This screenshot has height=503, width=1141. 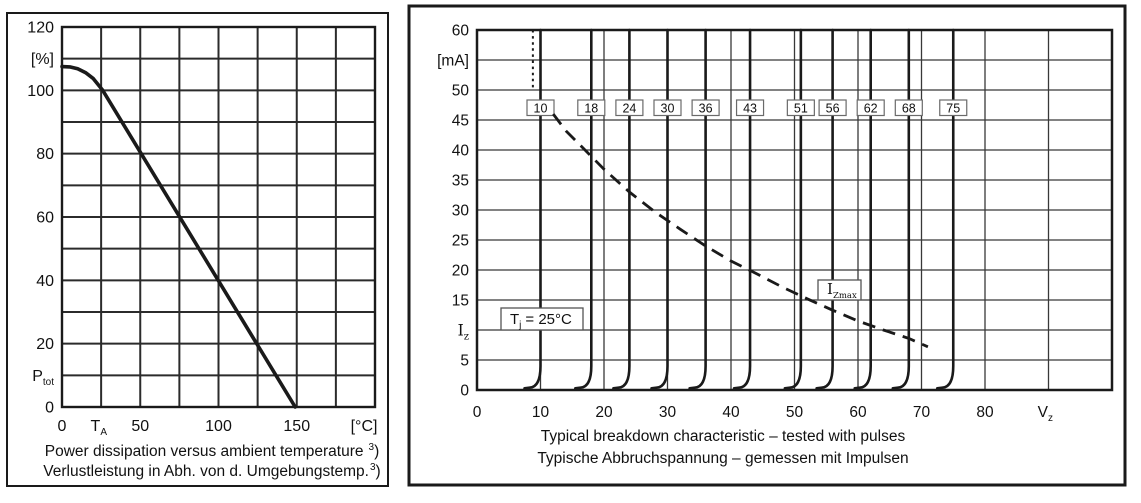 What do you see at coordinates (871, 109) in the screenshot?
I see `voltage-label-62: 62` at bounding box center [871, 109].